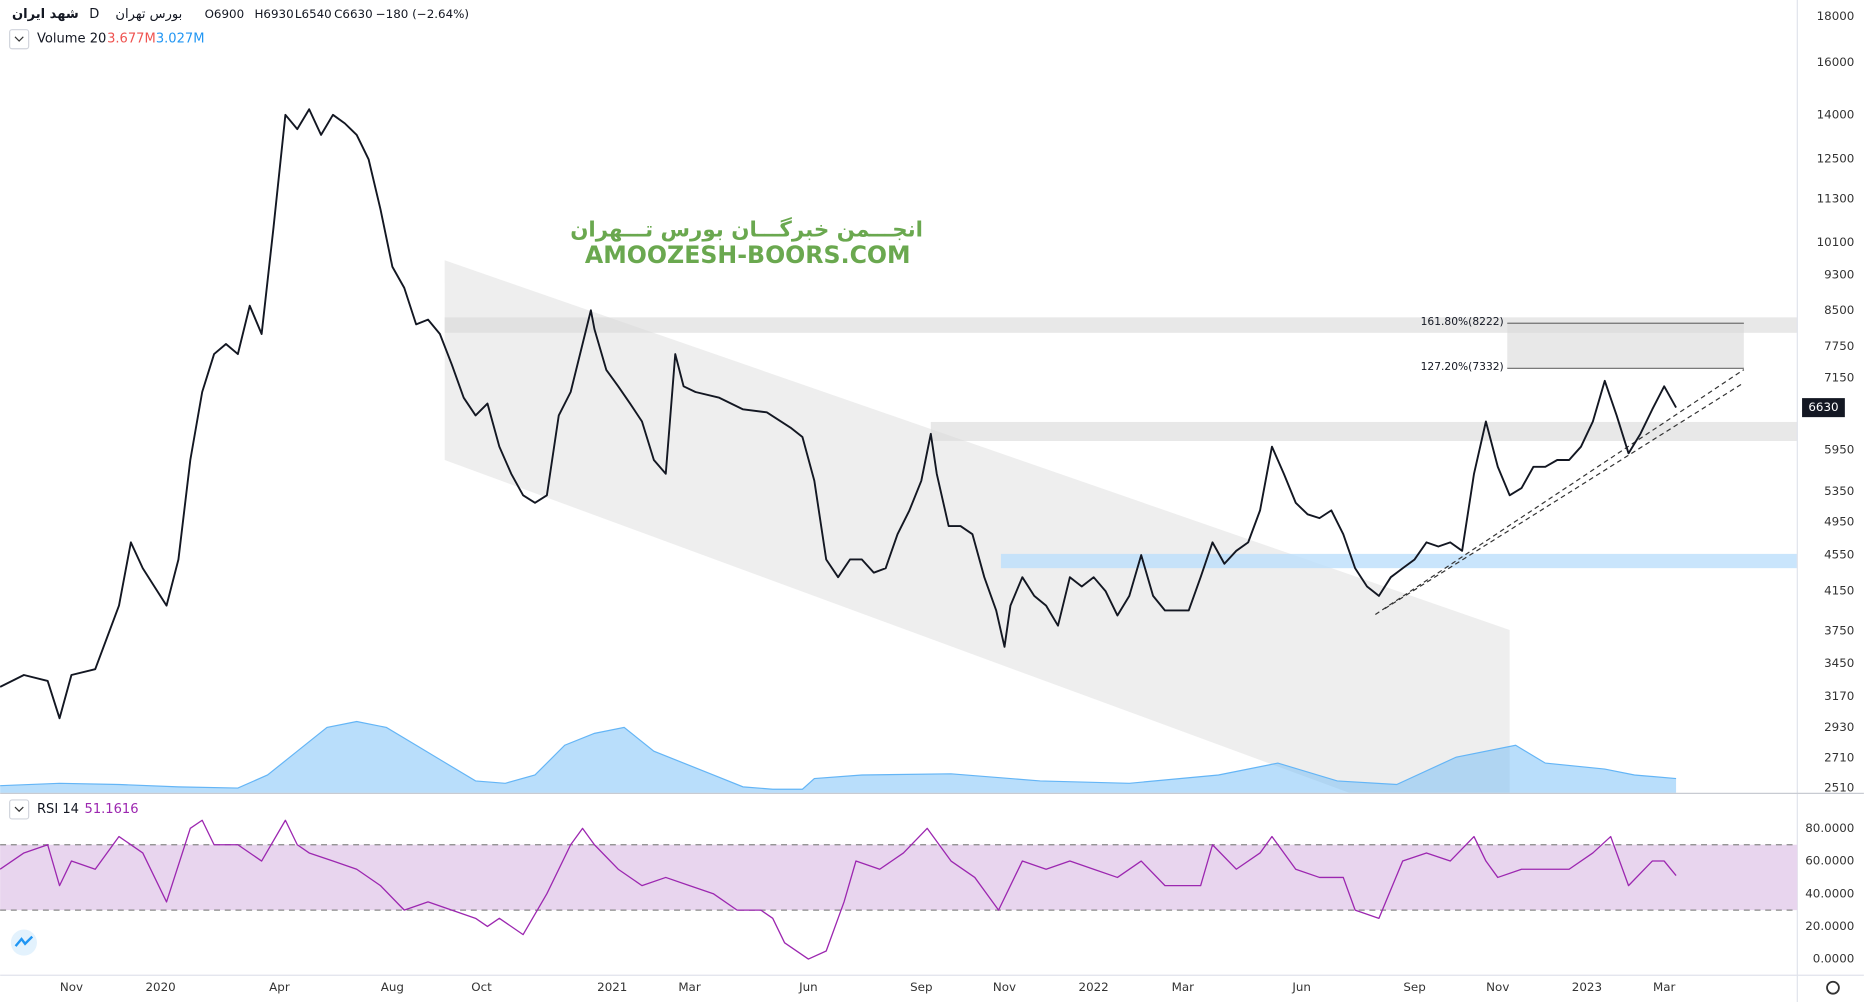 The height and width of the screenshot is (1002, 1864). Describe the element at coordinates (1829, 861) in the screenshot. I see `y-tick-label: 60.0000` at that location.